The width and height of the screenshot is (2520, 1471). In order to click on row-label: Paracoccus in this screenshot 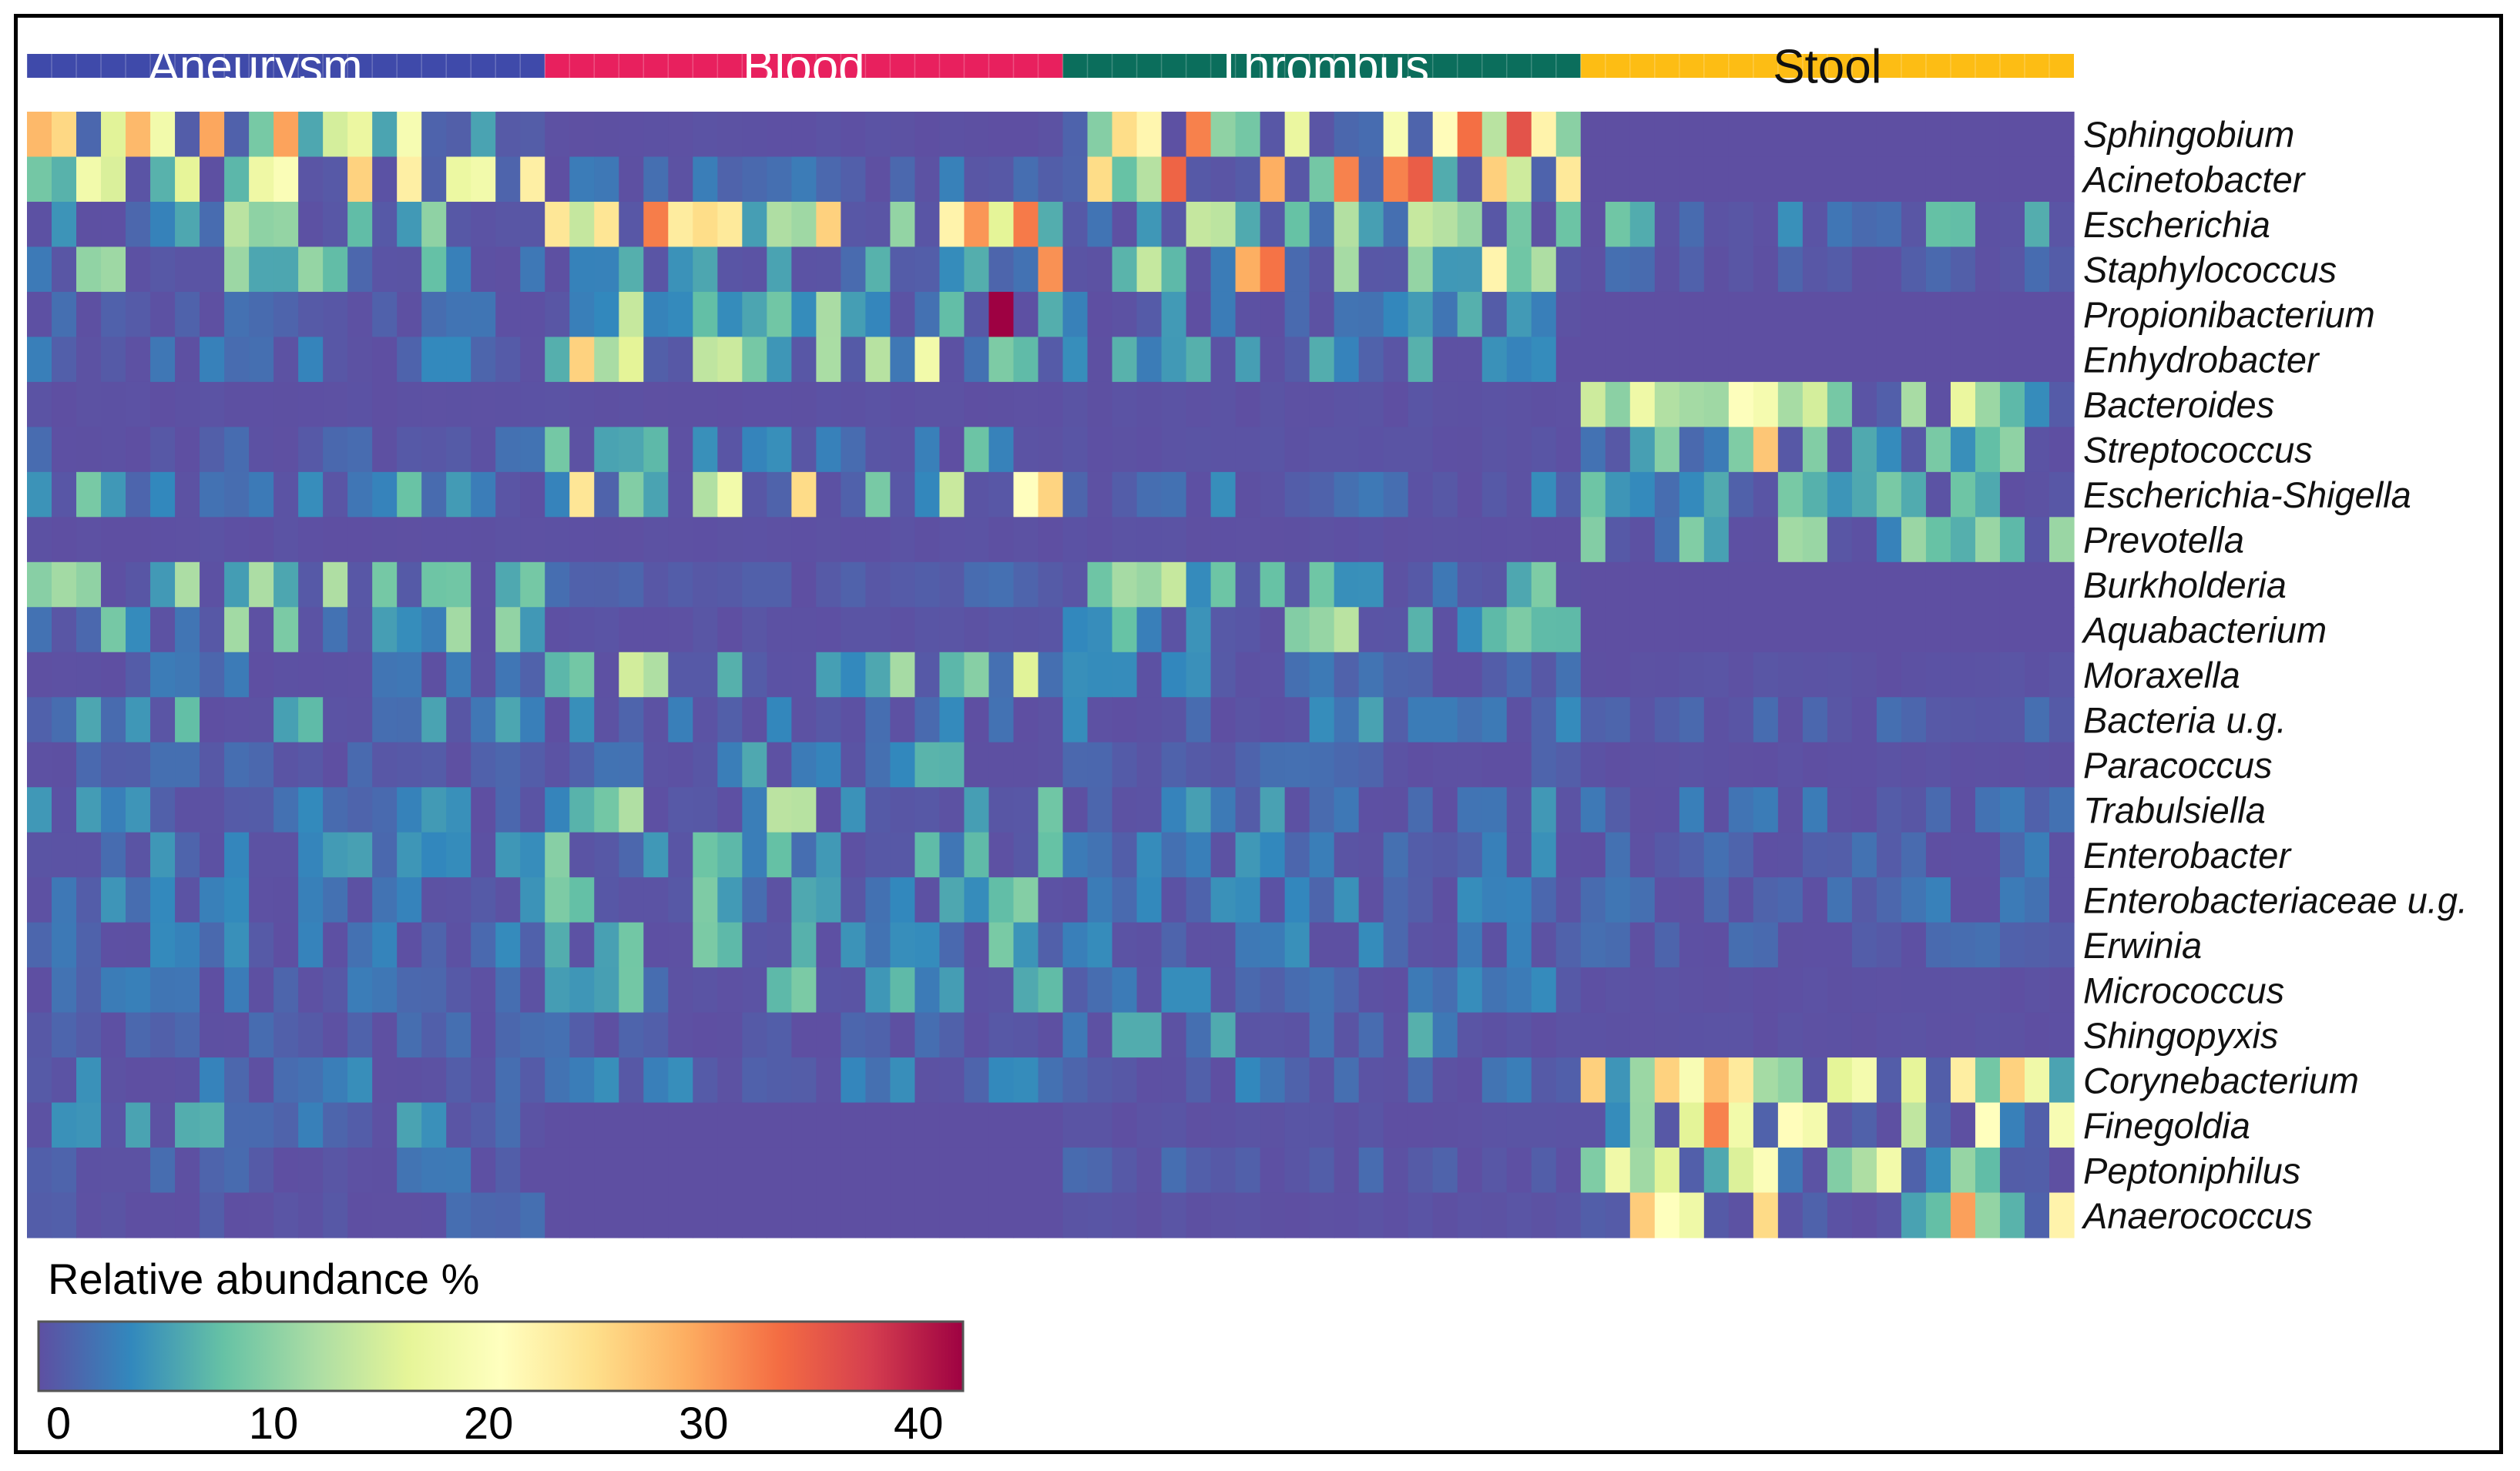, I will do `click(2178, 765)`.